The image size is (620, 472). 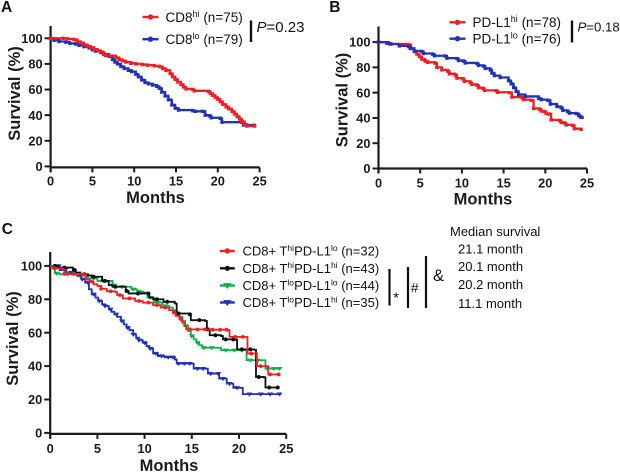 What do you see at coordinates (495, 231) in the screenshot?
I see `svg-text: Median survival` at bounding box center [495, 231].